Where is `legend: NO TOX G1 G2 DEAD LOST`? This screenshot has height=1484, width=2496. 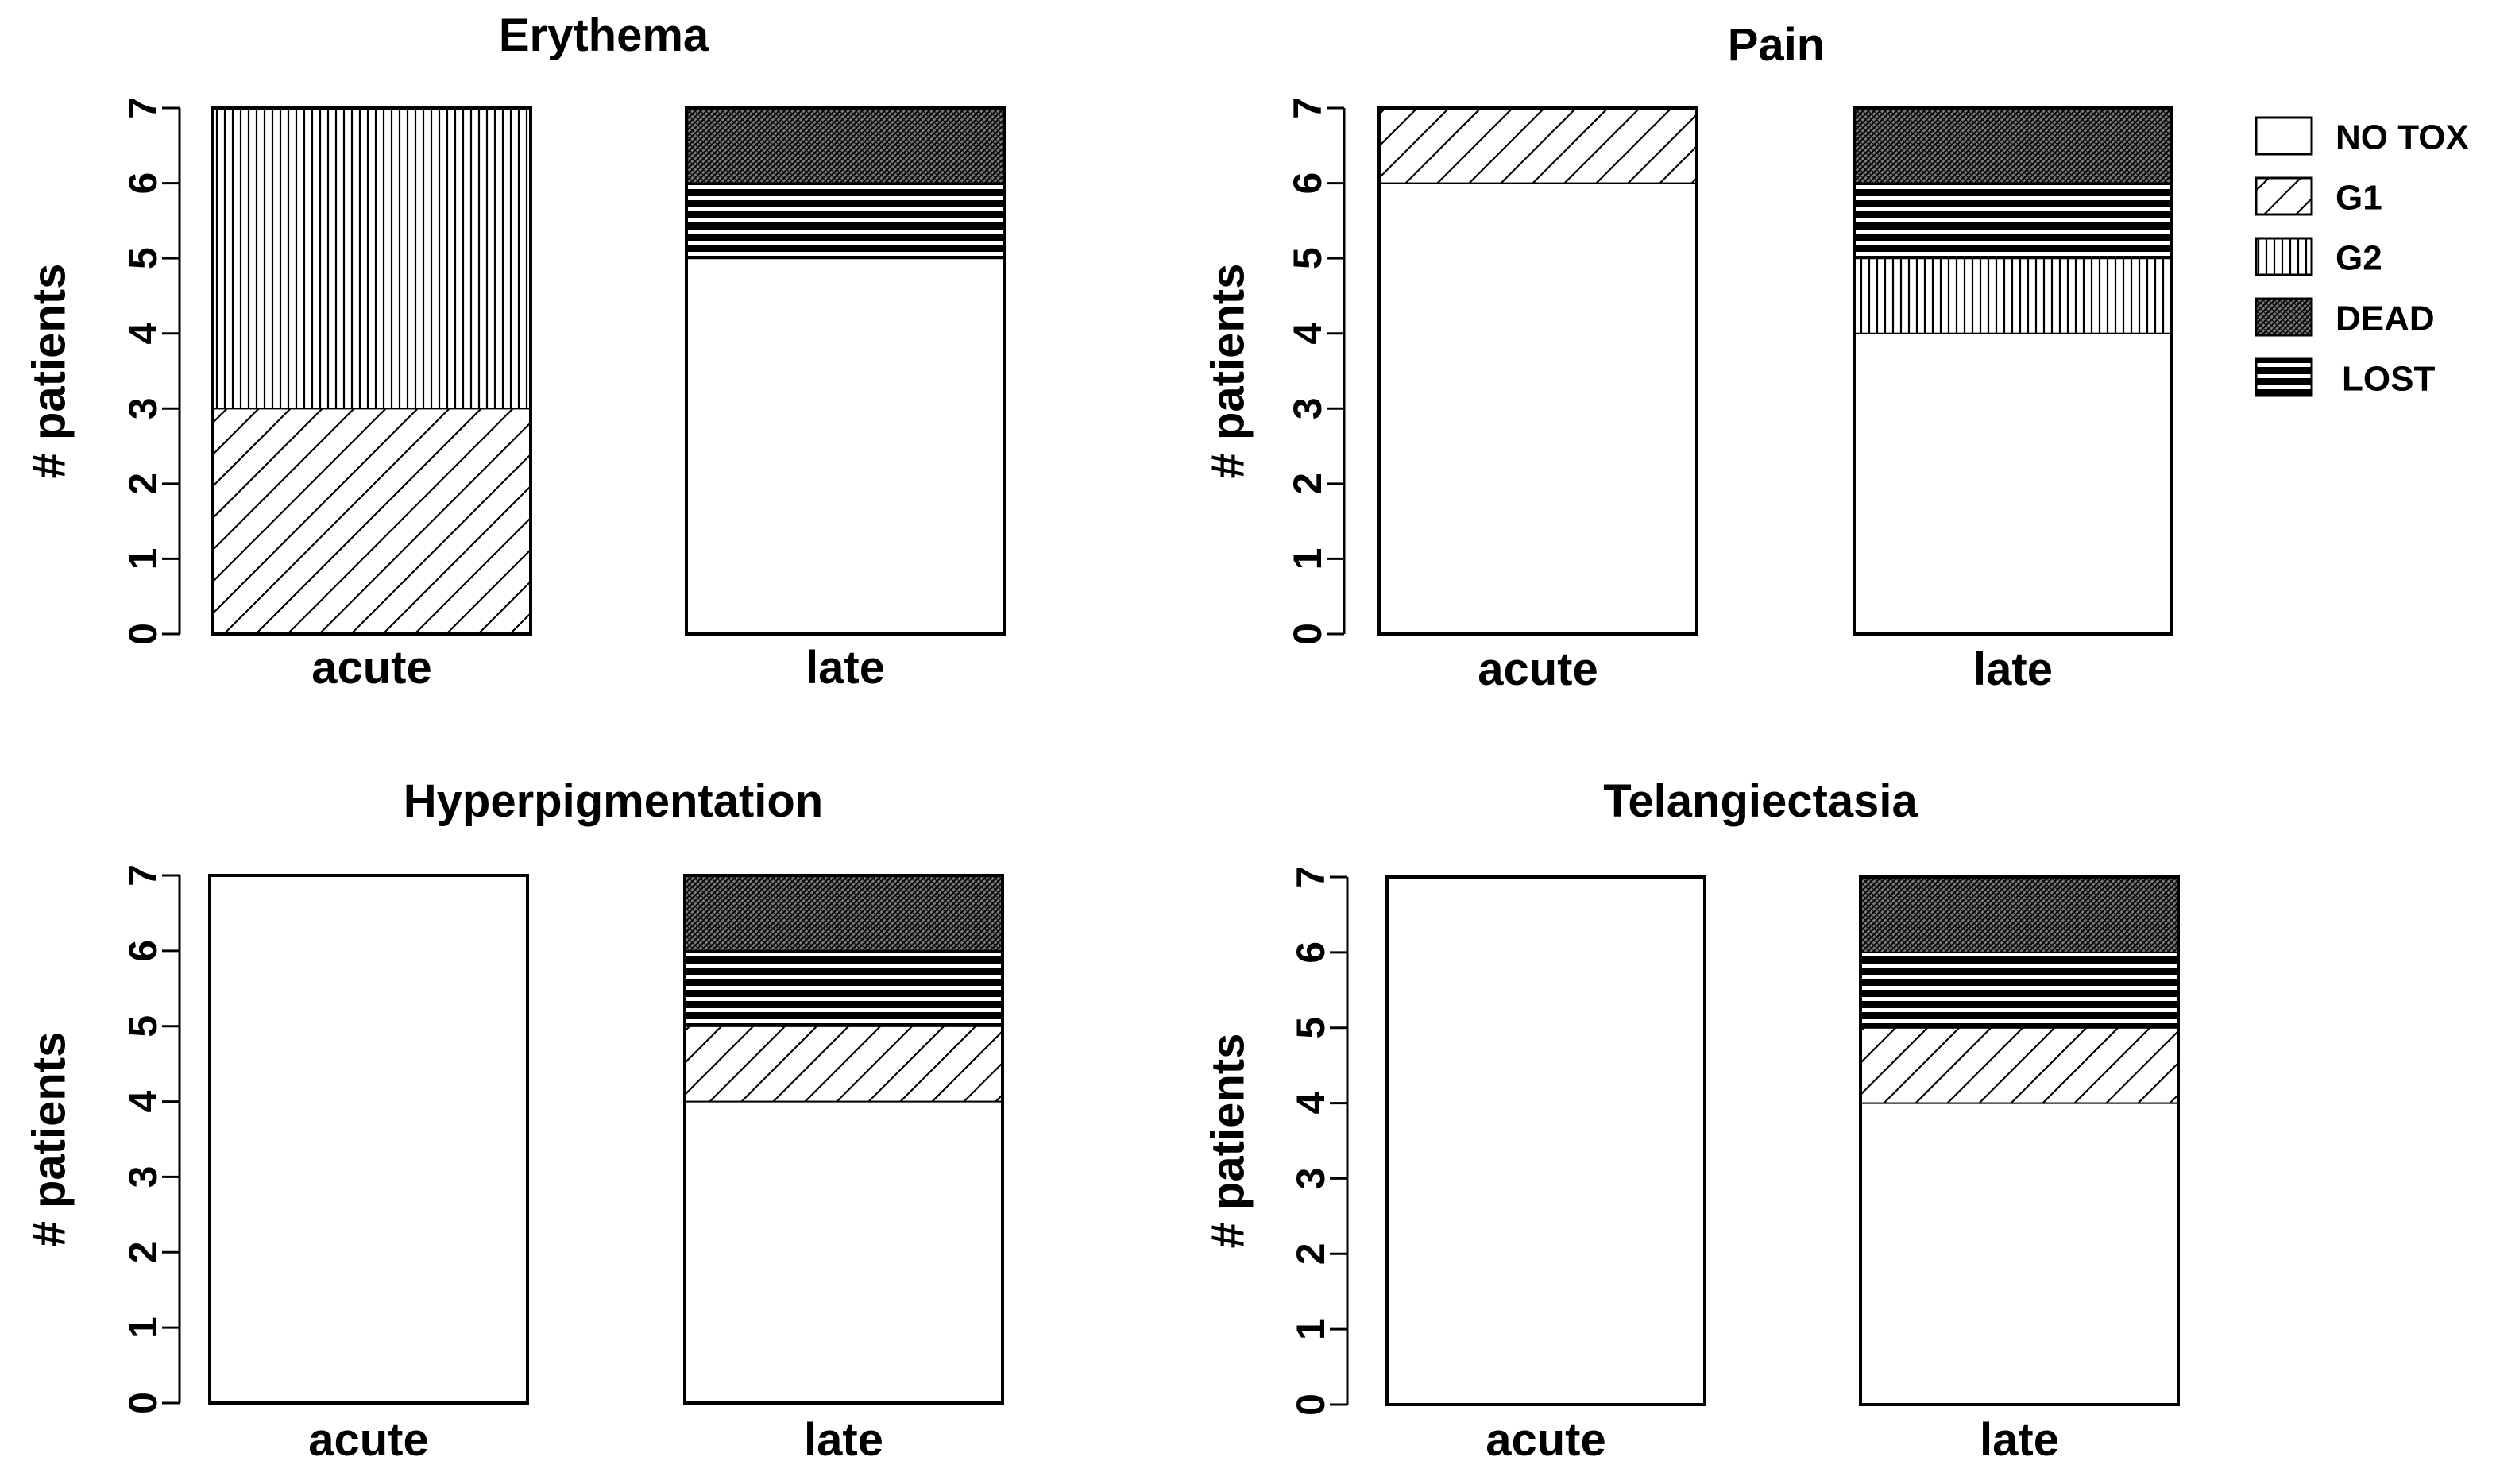
legend: NO TOX G1 G2 DEAD LOST is located at coordinates (2362, 257).